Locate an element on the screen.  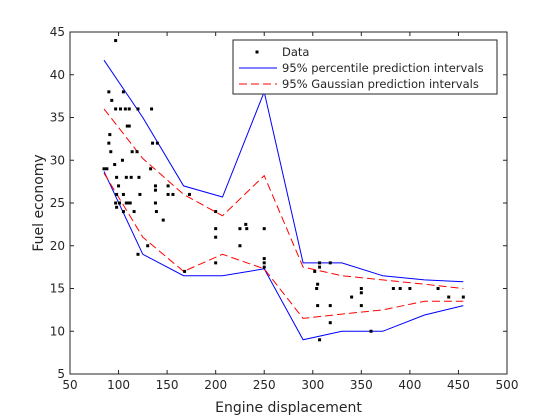
y-tick-label: 45 is located at coordinates (57, 32).